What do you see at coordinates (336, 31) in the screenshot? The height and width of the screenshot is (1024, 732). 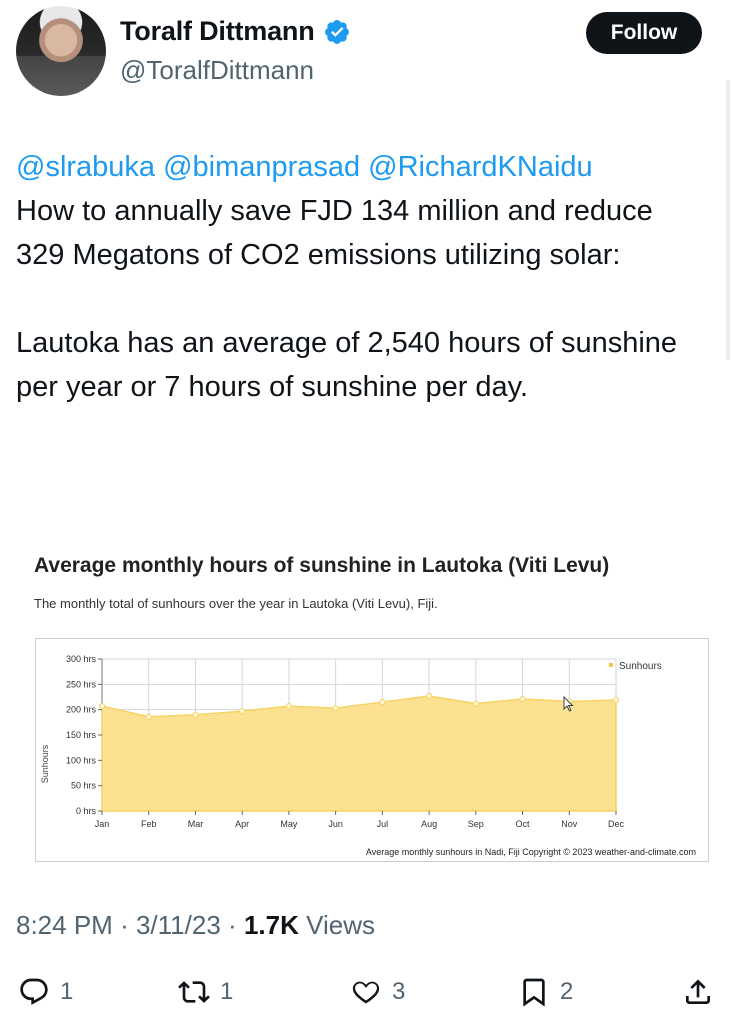 I see `verified-badge-icon` at bounding box center [336, 31].